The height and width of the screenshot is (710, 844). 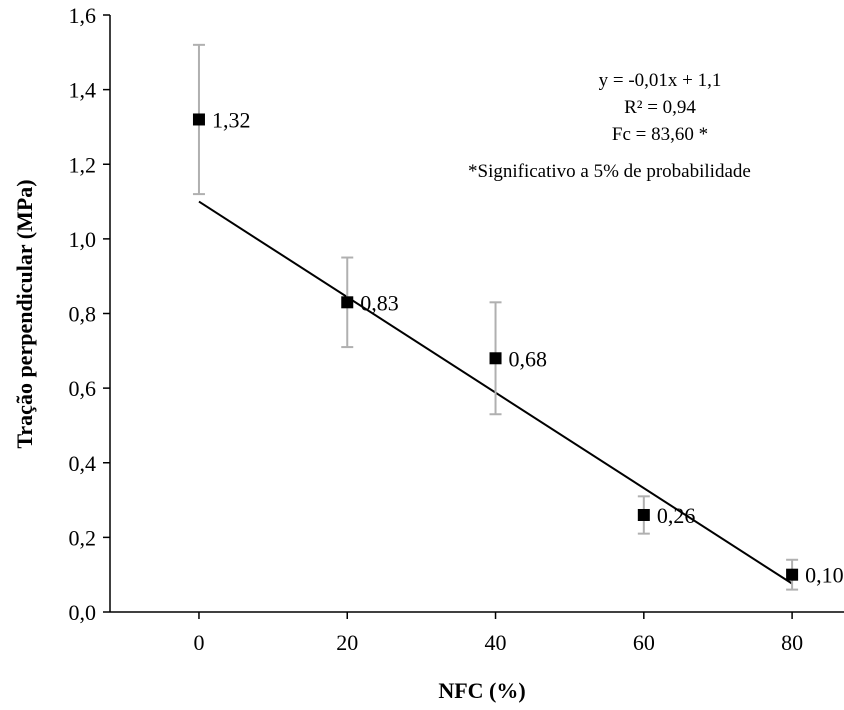 I want to click on y-tick-label: 1,4, so click(x=83, y=90).